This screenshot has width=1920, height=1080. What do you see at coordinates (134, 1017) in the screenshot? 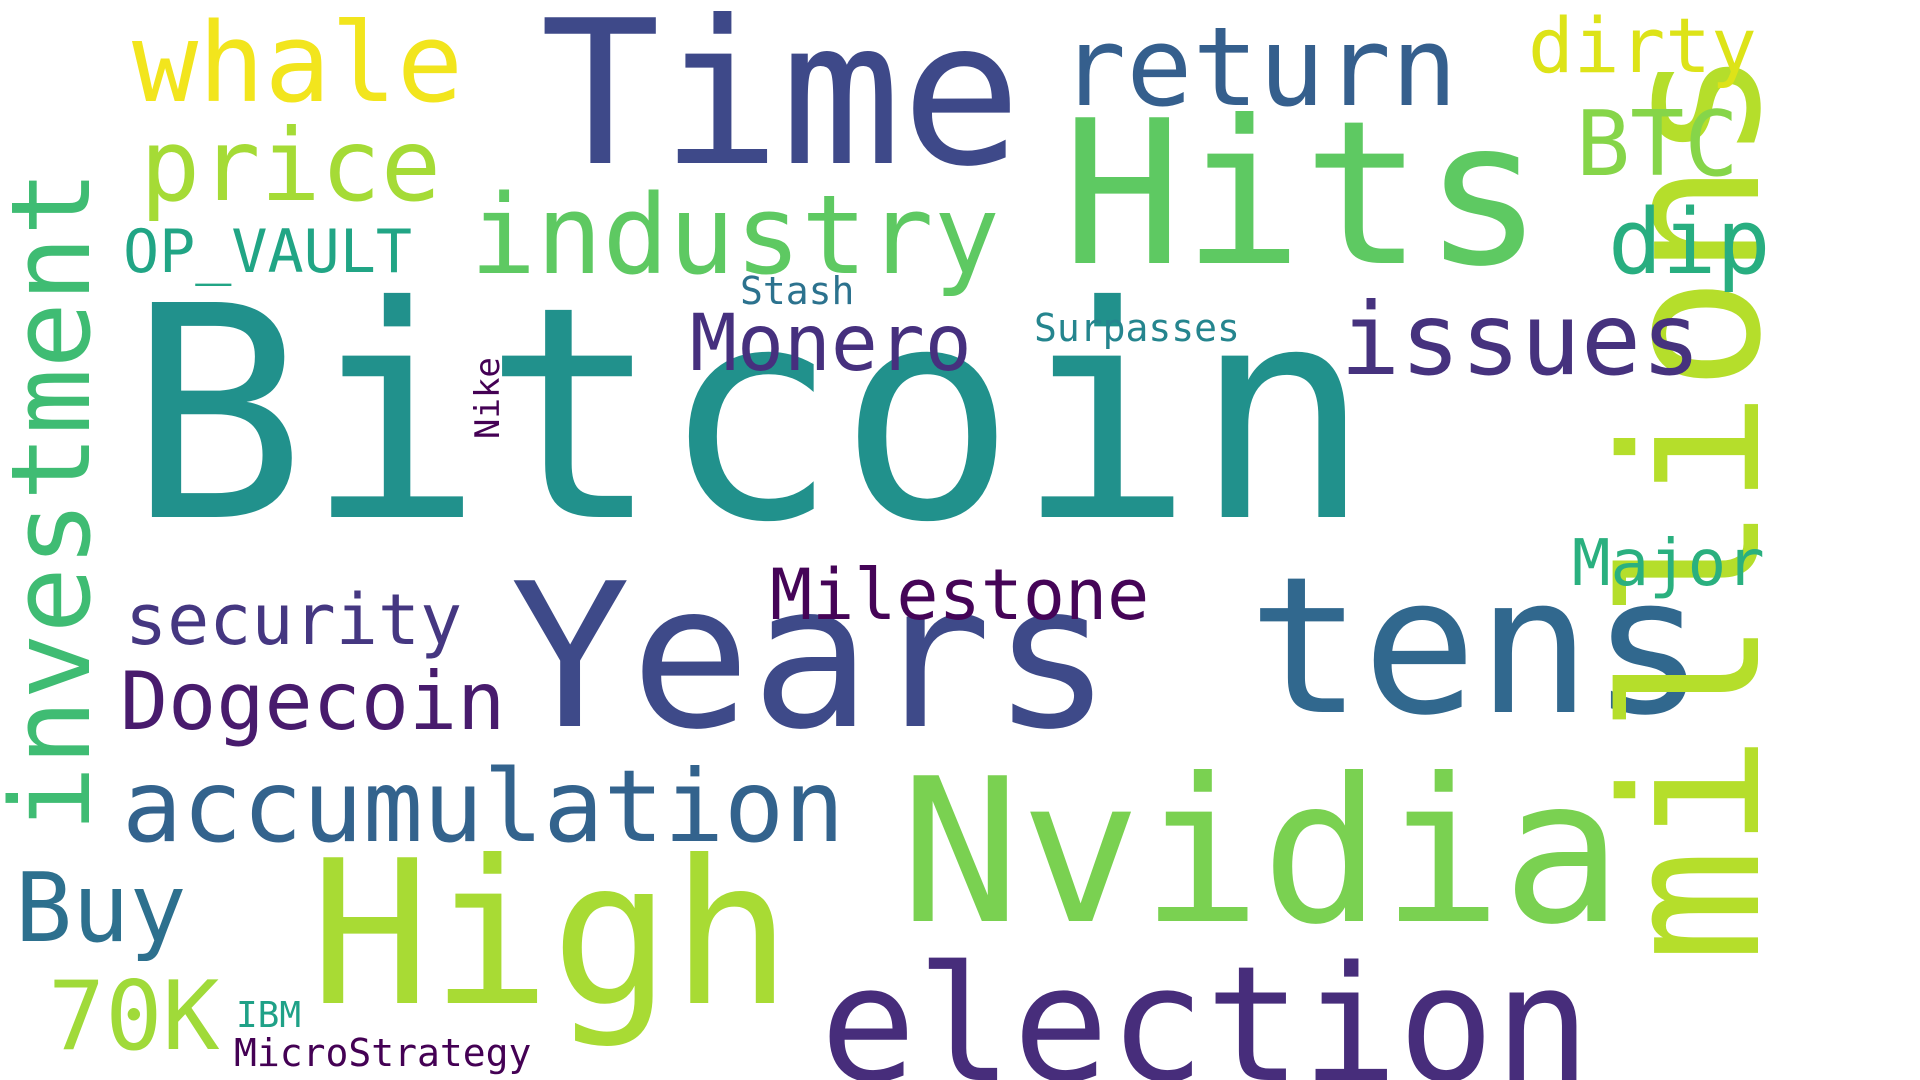
I see `word-70k: 70K` at bounding box center [134, 1017].